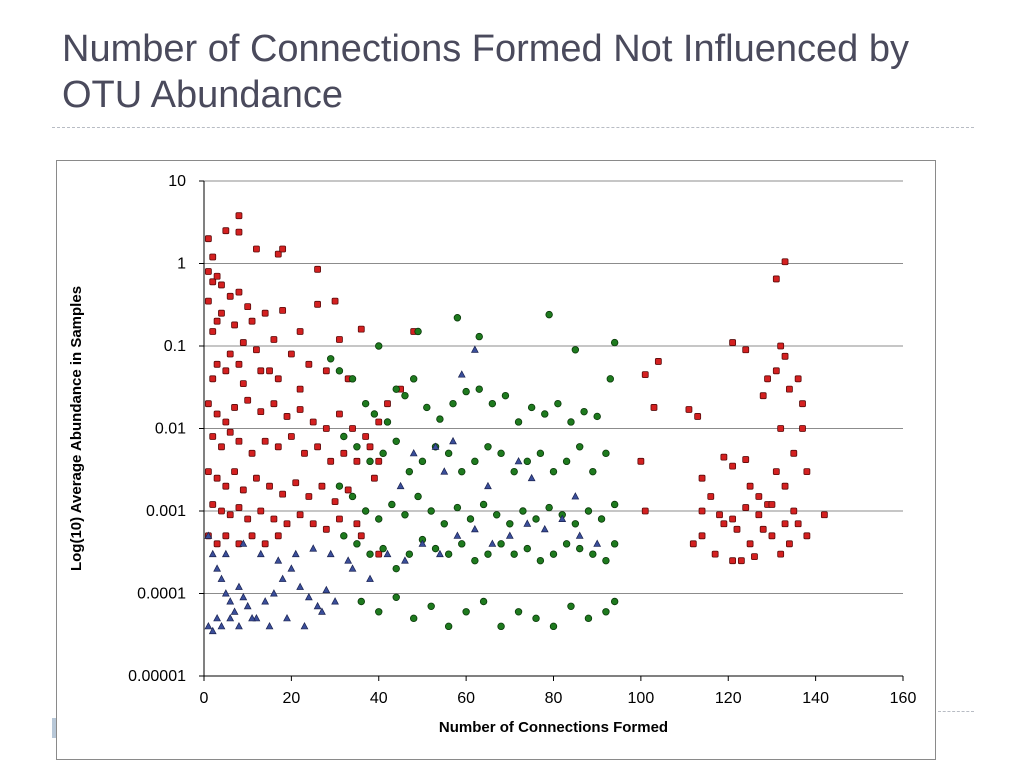 The width and height of the screenshot is (1024, 768). What do you see at coordinates (466, 698) in the screenshot?
I see `x-tick-label: 60` at bounding box center [466, 698].